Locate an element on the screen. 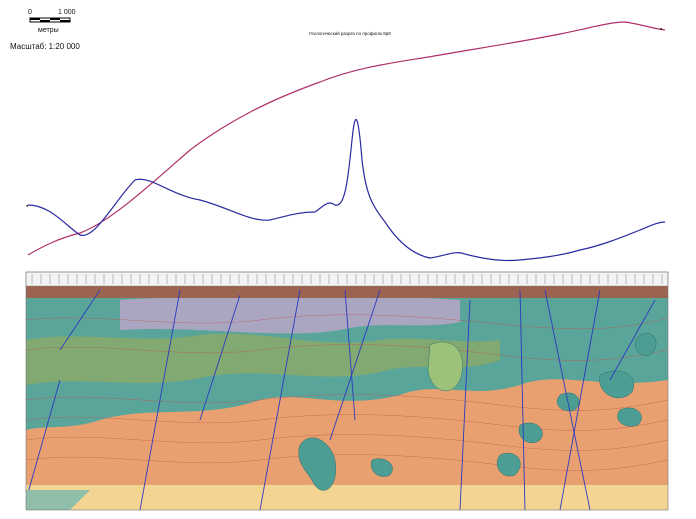  scale-start: 0 is located at coordinates (30, 12).